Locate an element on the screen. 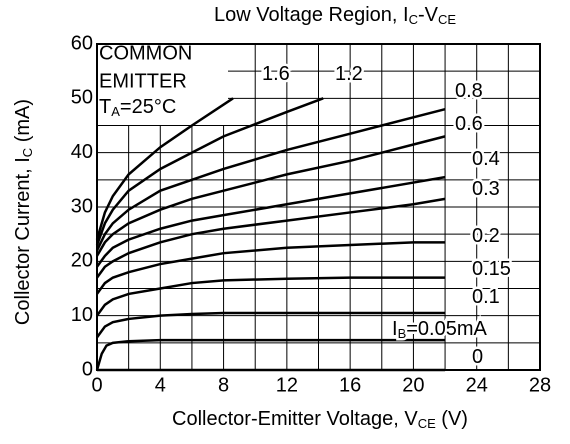 Image resolution: width=570 pixels, height=444 pixels. annotation-part: =25°C is located at coordinates (148, 107).